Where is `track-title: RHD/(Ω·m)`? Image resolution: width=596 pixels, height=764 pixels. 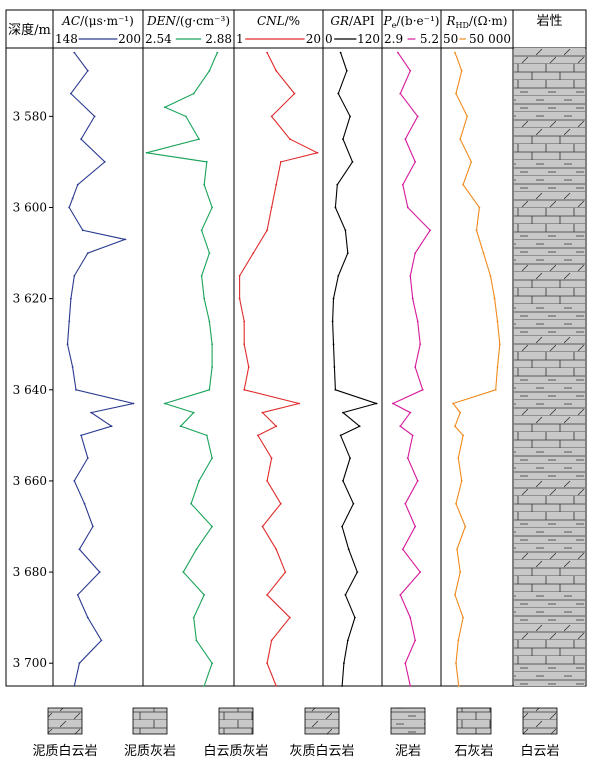 track-title: RHD/(Ω·m) is located at coordinates (477, 22).